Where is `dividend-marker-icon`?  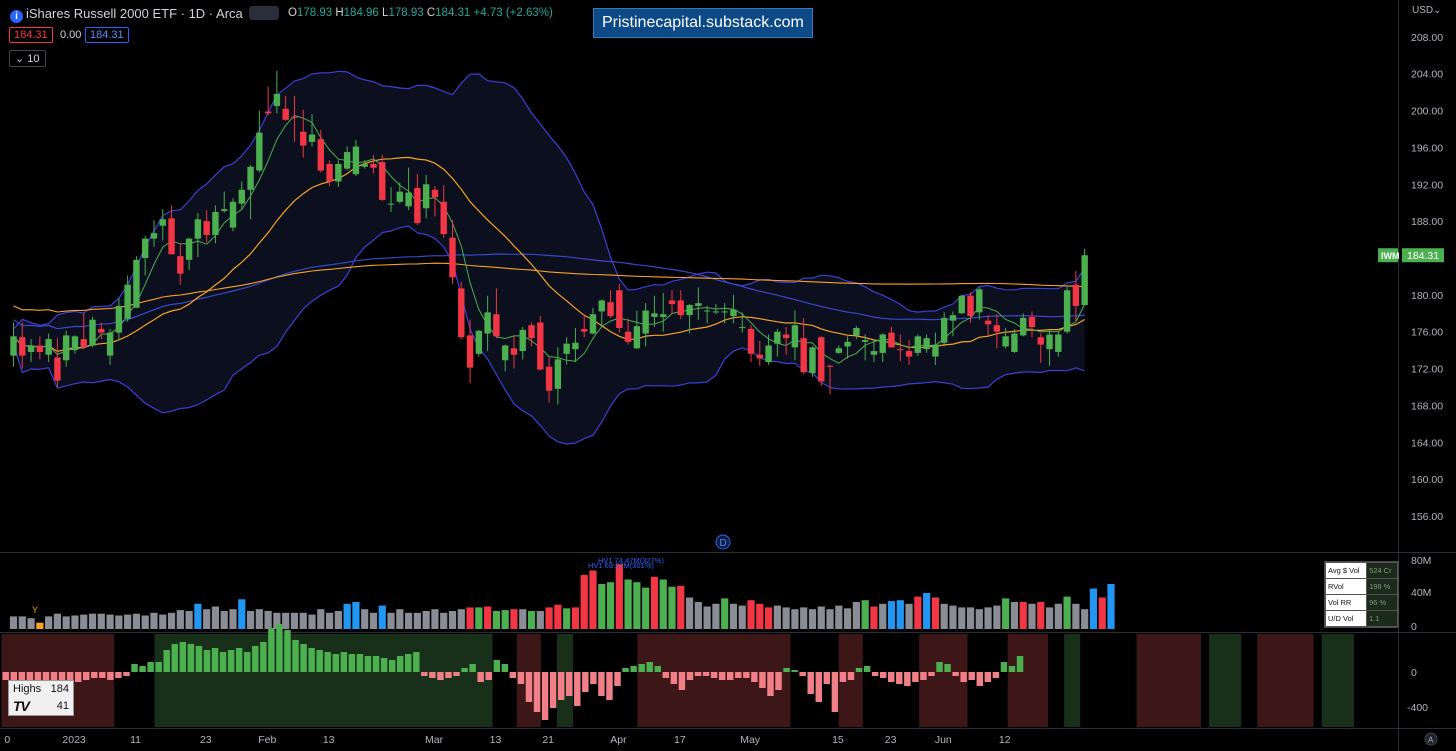 dividend-marker-icon is located at coordinates (723, 542).